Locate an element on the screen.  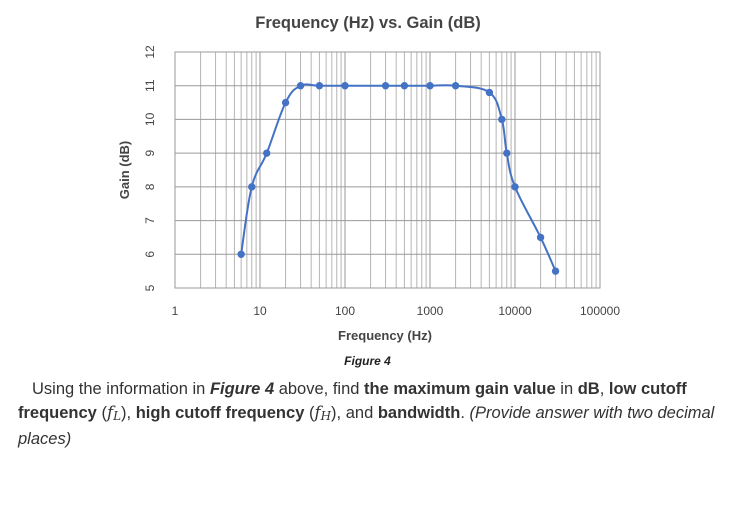
y-tick-label: 5 is located at coordinates (150, 287).